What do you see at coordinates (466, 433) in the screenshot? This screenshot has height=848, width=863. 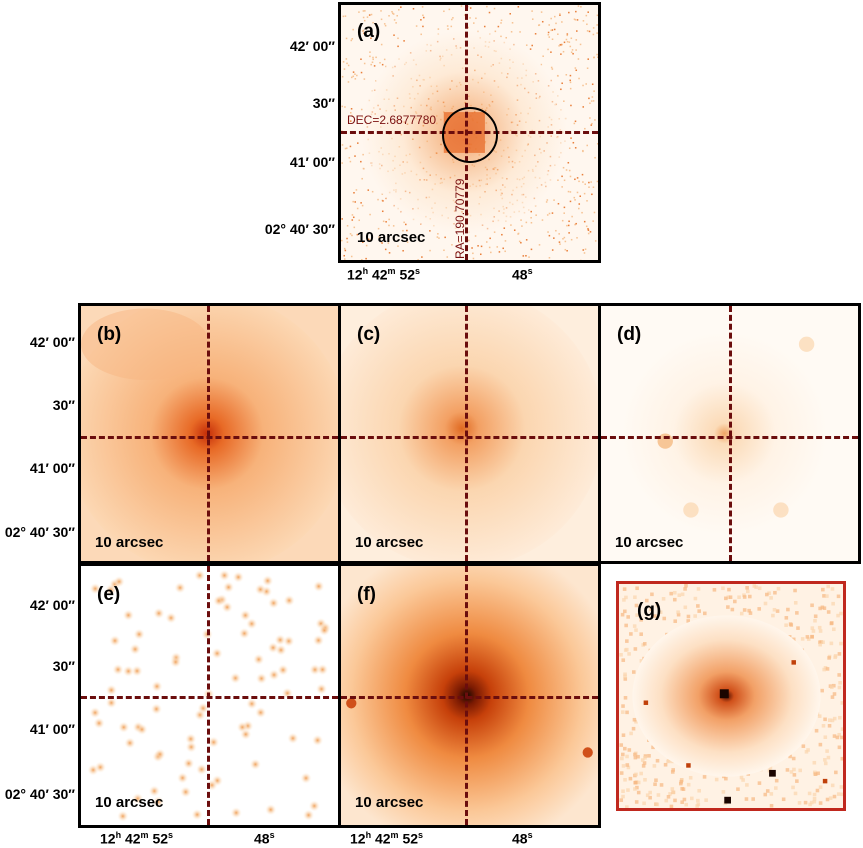 I see `panel-c-crosshair-vertical` at bounding box center [466, 433].